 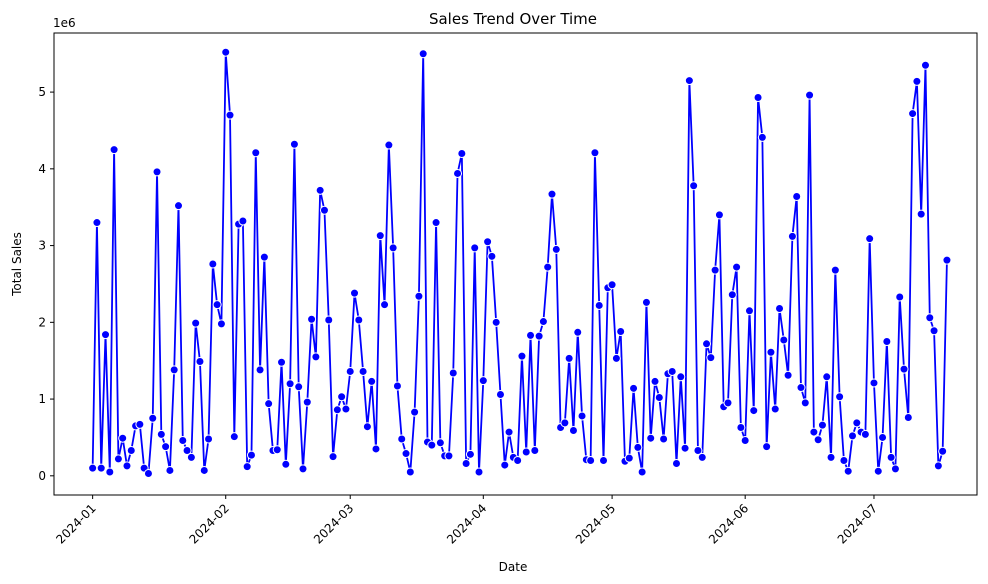 What do you see at coordinates (42, 476) in the screenshot?
I see `y-tick-label: 0` at bounding box center [42, 476].